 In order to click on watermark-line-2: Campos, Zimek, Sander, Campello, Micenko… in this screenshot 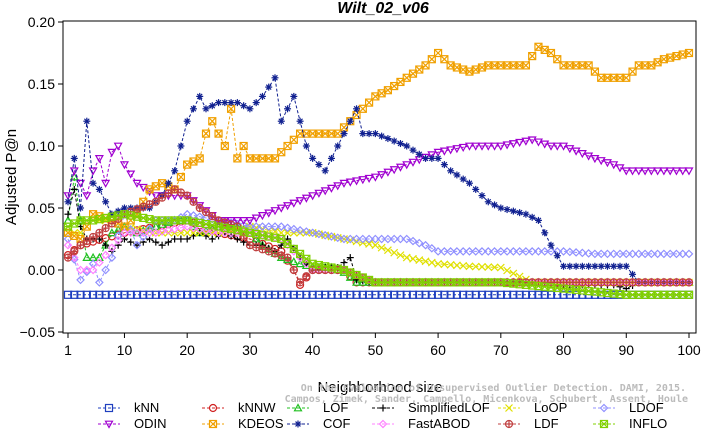, I will do `click(486, 399)`.